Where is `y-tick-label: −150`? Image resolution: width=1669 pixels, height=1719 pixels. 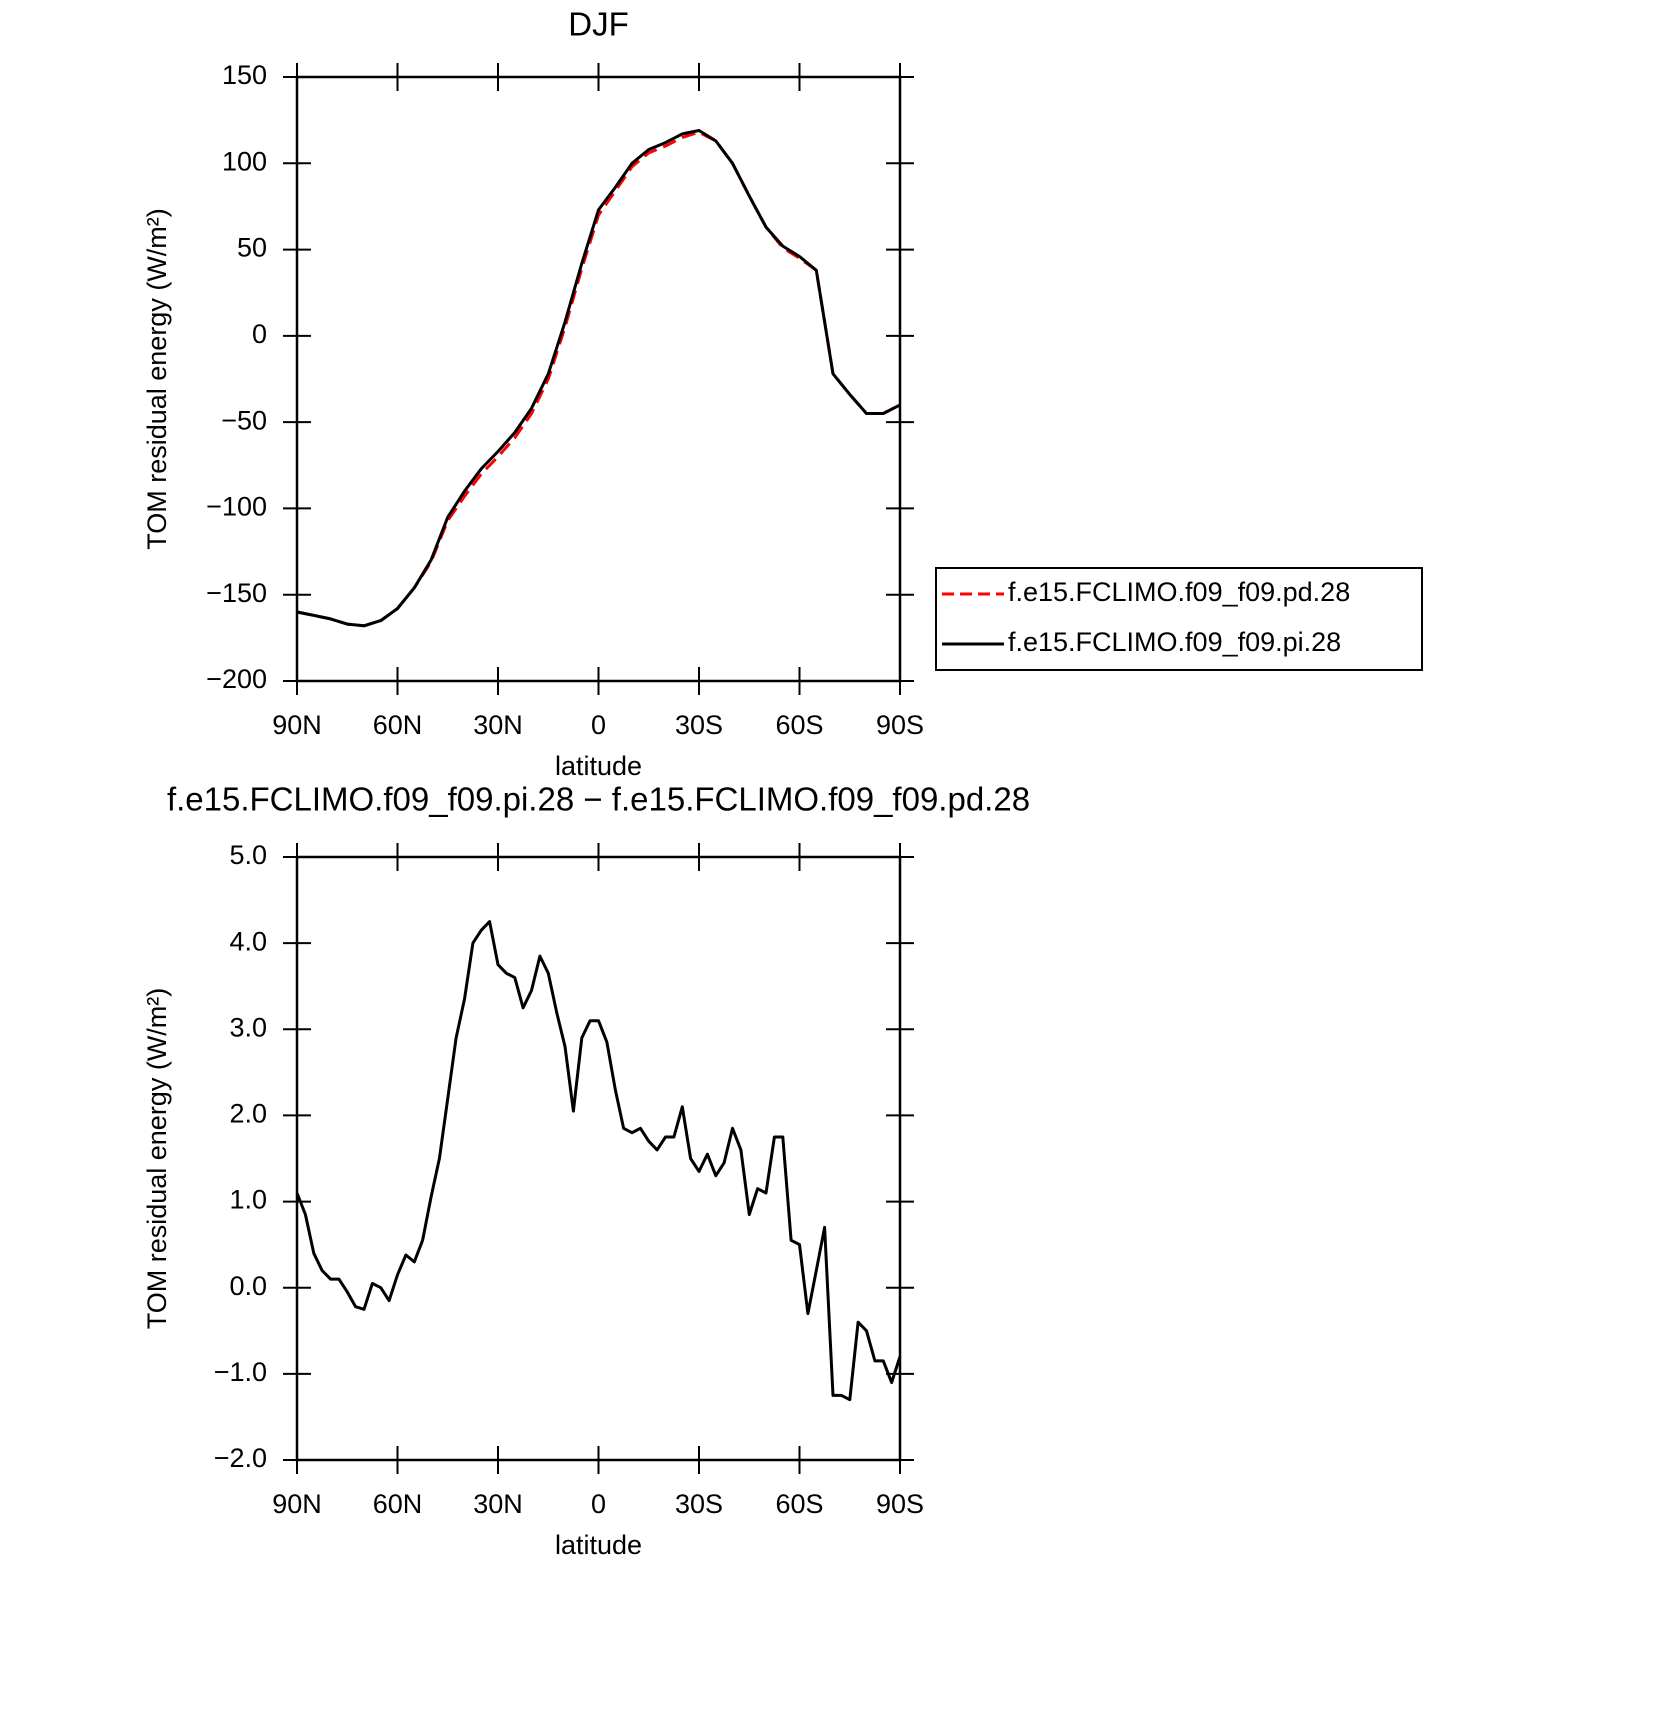 y-tick-label: −150 is located at coordinates (236, 593).